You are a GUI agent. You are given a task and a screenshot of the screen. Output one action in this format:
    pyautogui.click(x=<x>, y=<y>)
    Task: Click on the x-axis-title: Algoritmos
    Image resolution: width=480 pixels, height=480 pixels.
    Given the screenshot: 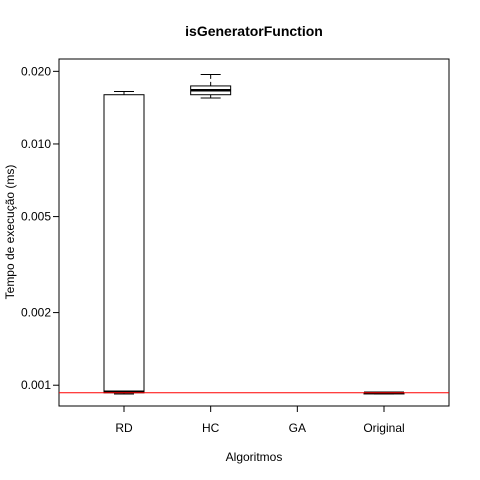 What is the action you would take?
    pyautogui.click(x=254, y=457)
    